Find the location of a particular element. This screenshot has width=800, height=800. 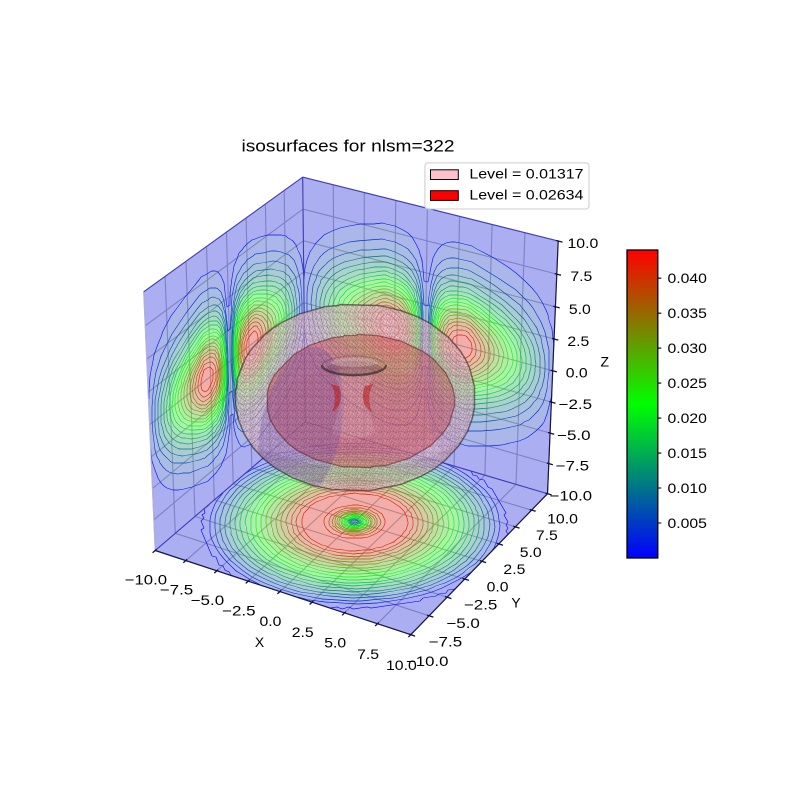

svg-text: 0.040 is located at coordinates (688, 278).